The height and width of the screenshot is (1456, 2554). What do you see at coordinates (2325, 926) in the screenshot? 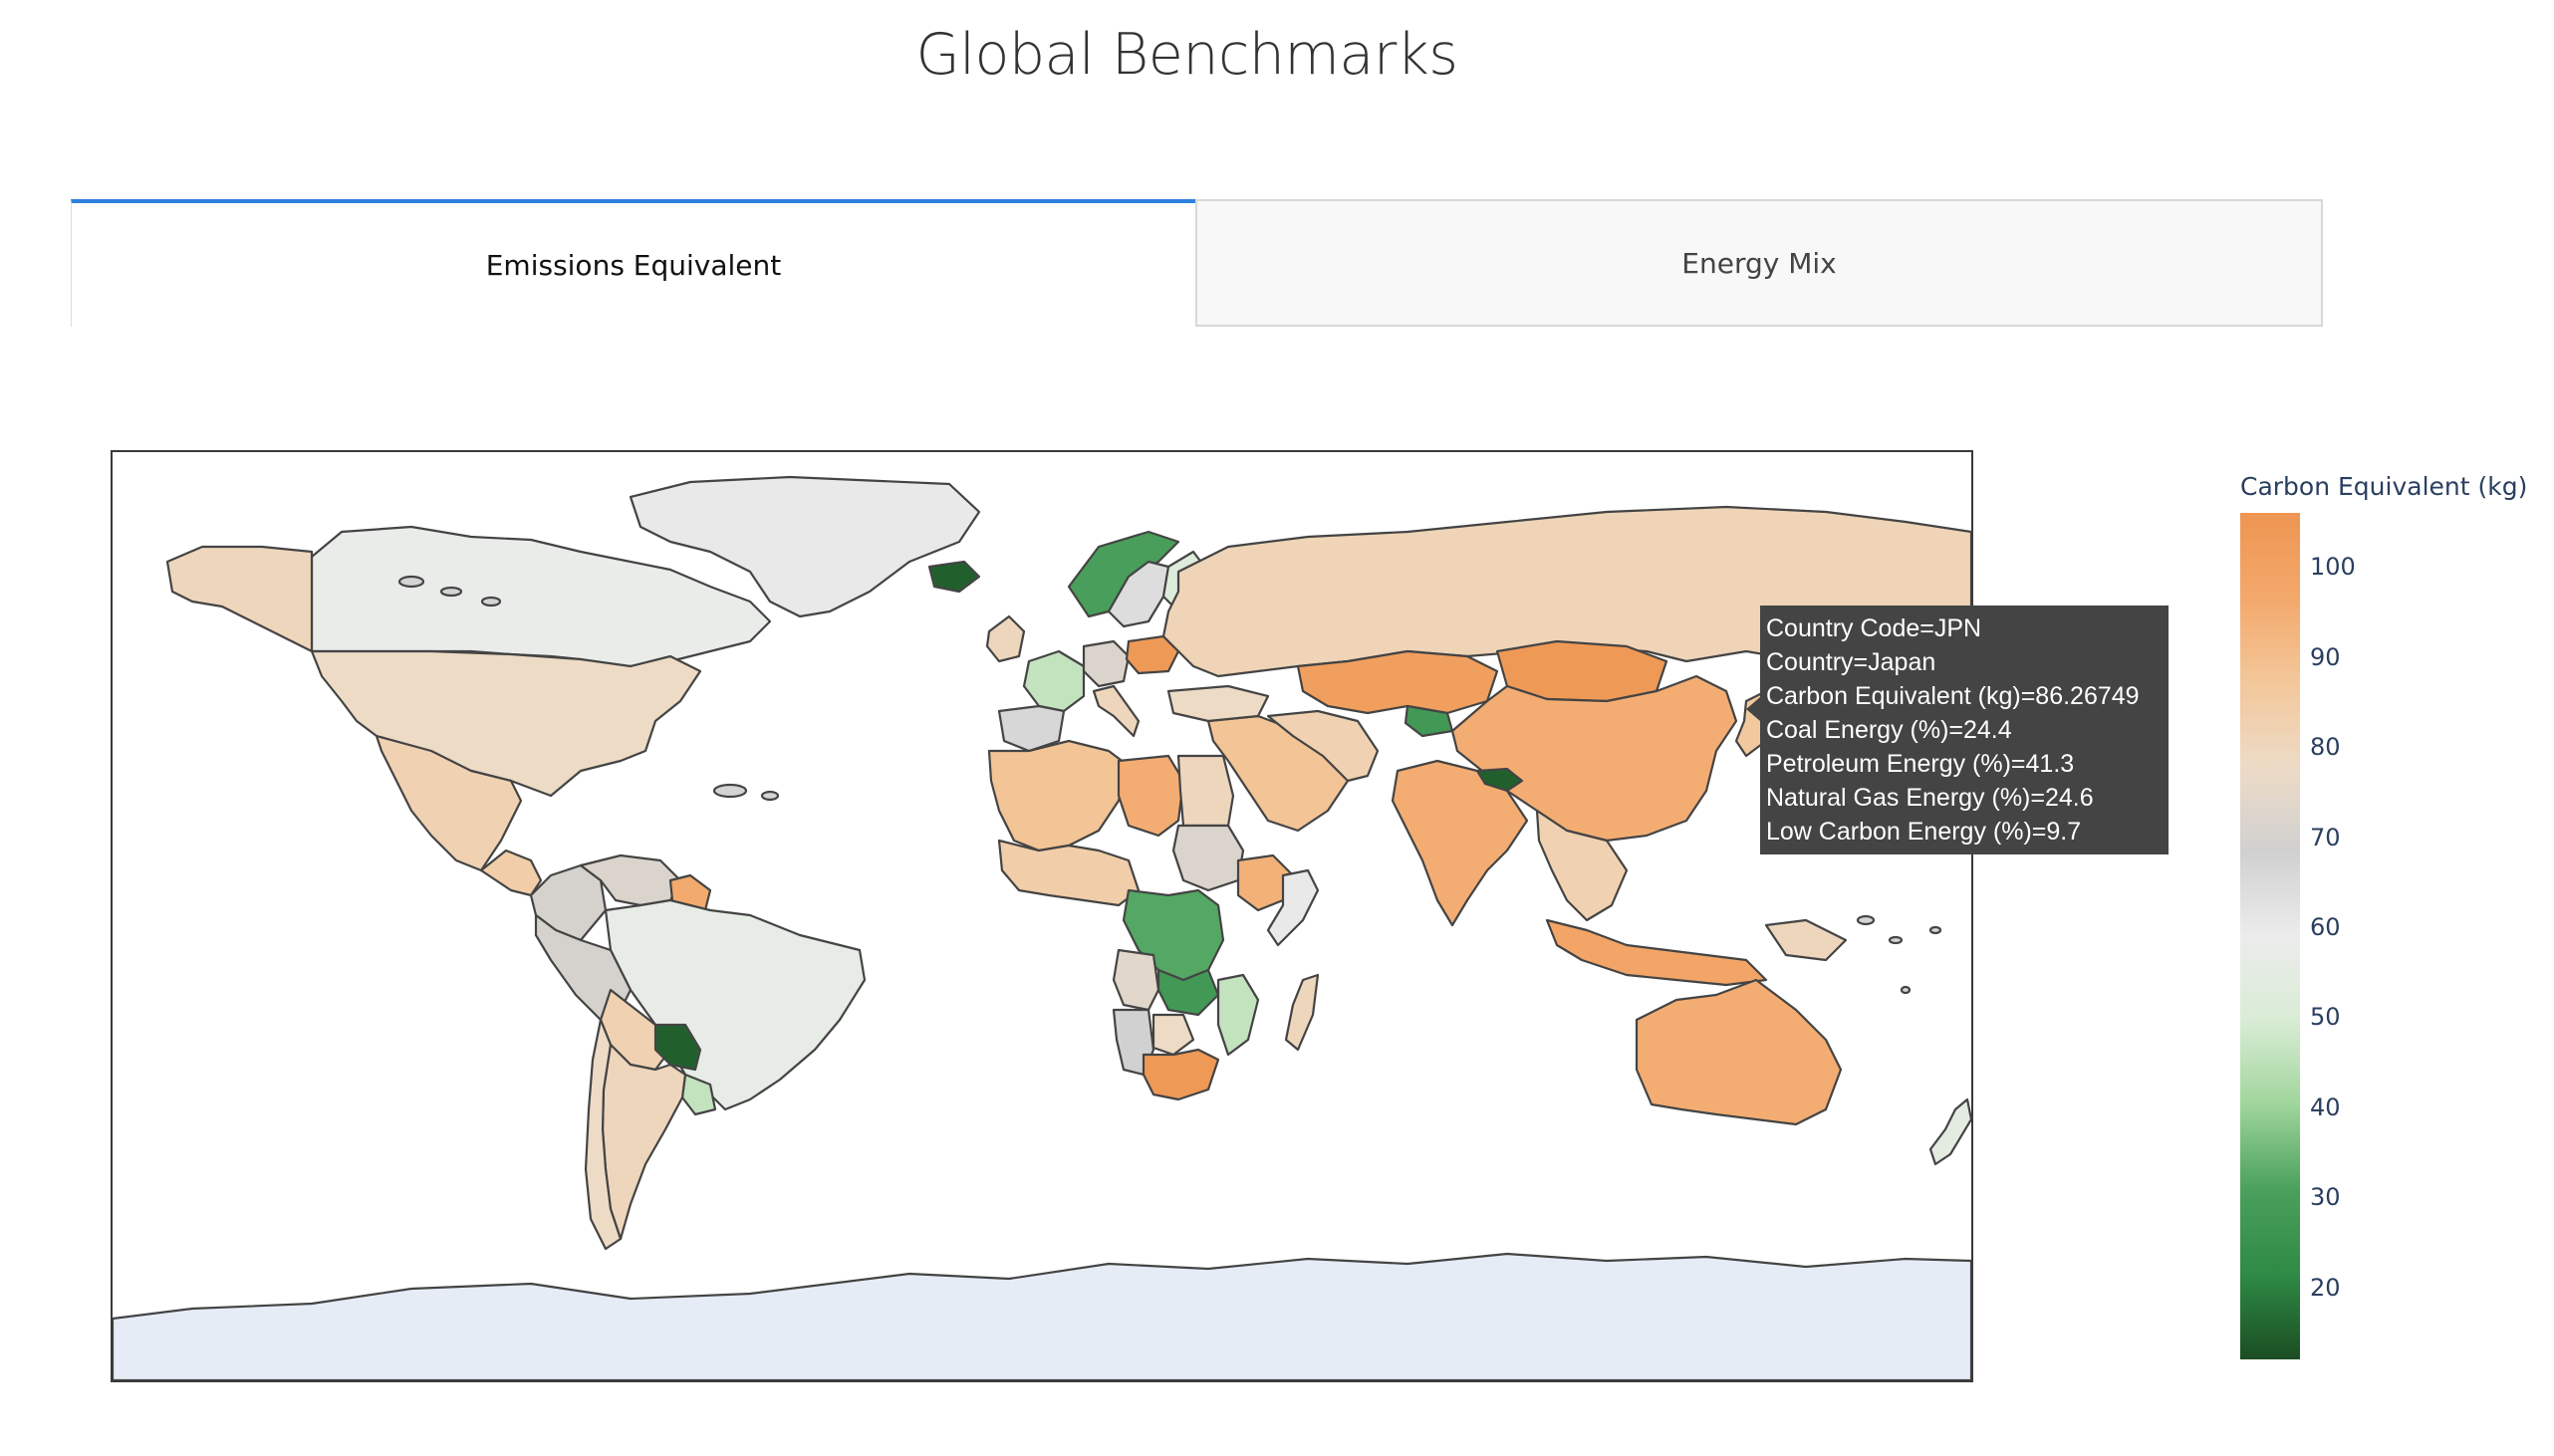
I see `colorbar-tick-label: 60` at bounding box center [2325, 926].